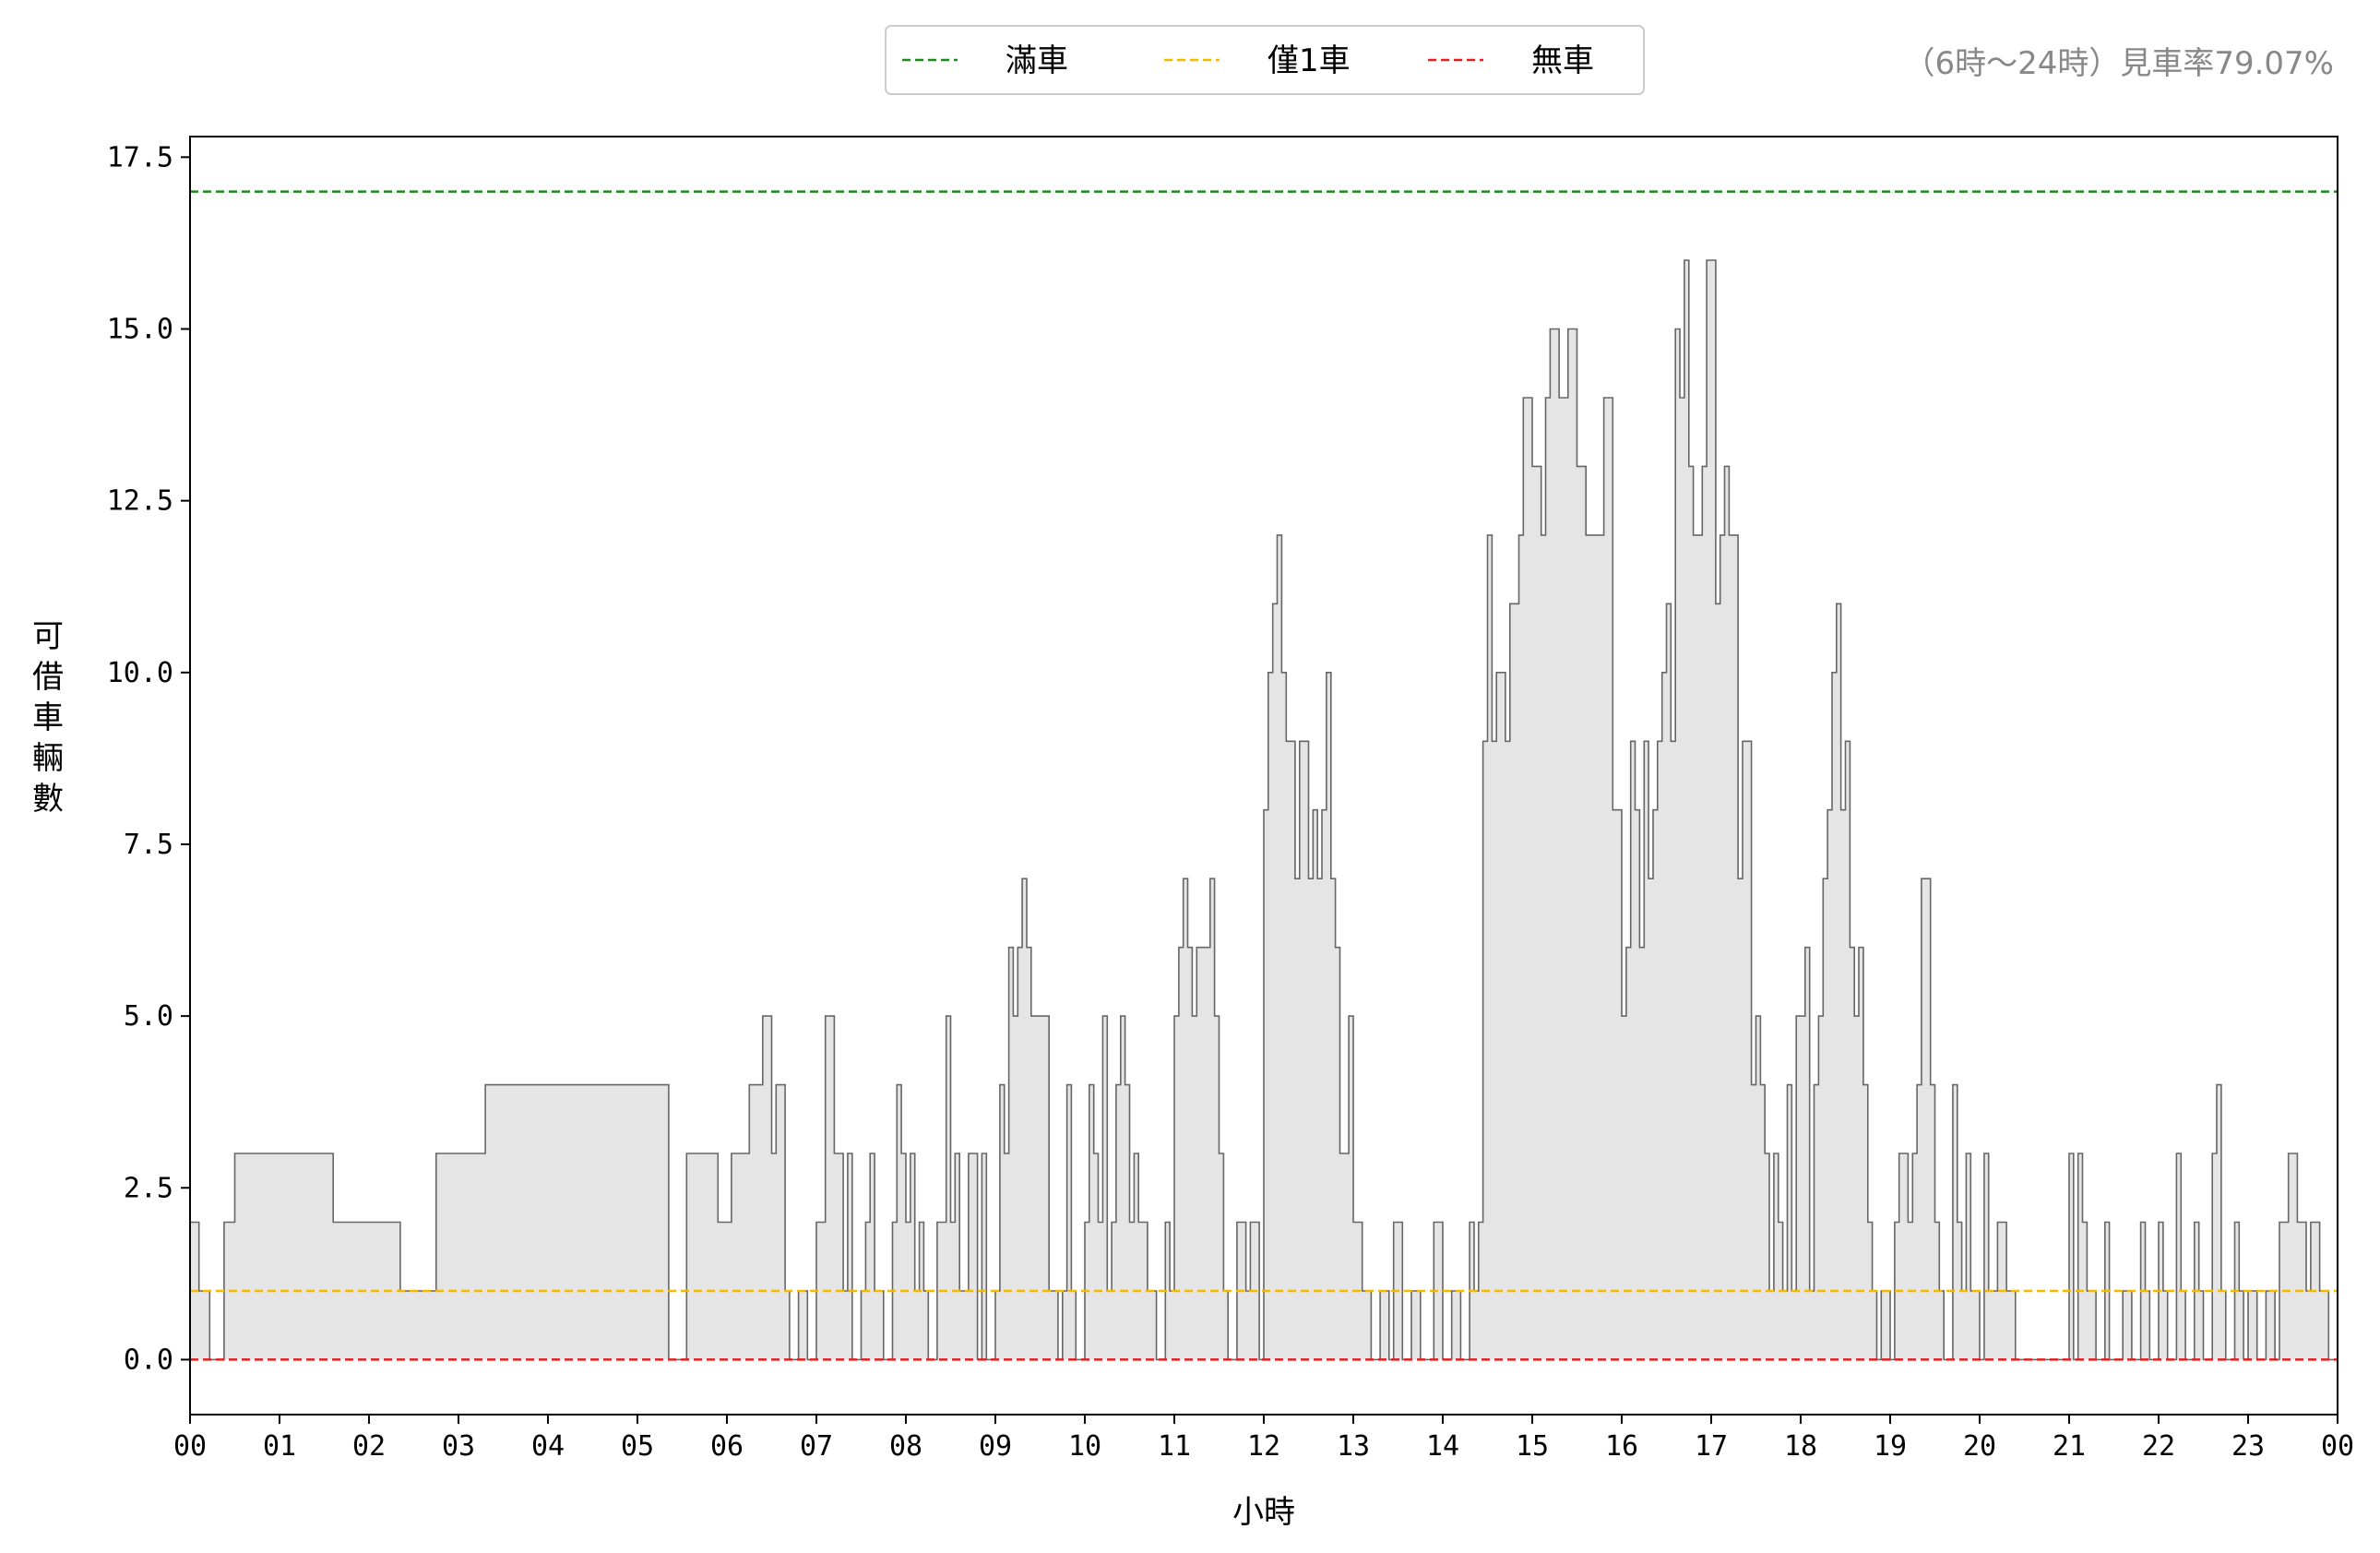  Describe the element at coordinates (1174, 1446) in the screenshot. I see `x-tick-label: 11` at that location.